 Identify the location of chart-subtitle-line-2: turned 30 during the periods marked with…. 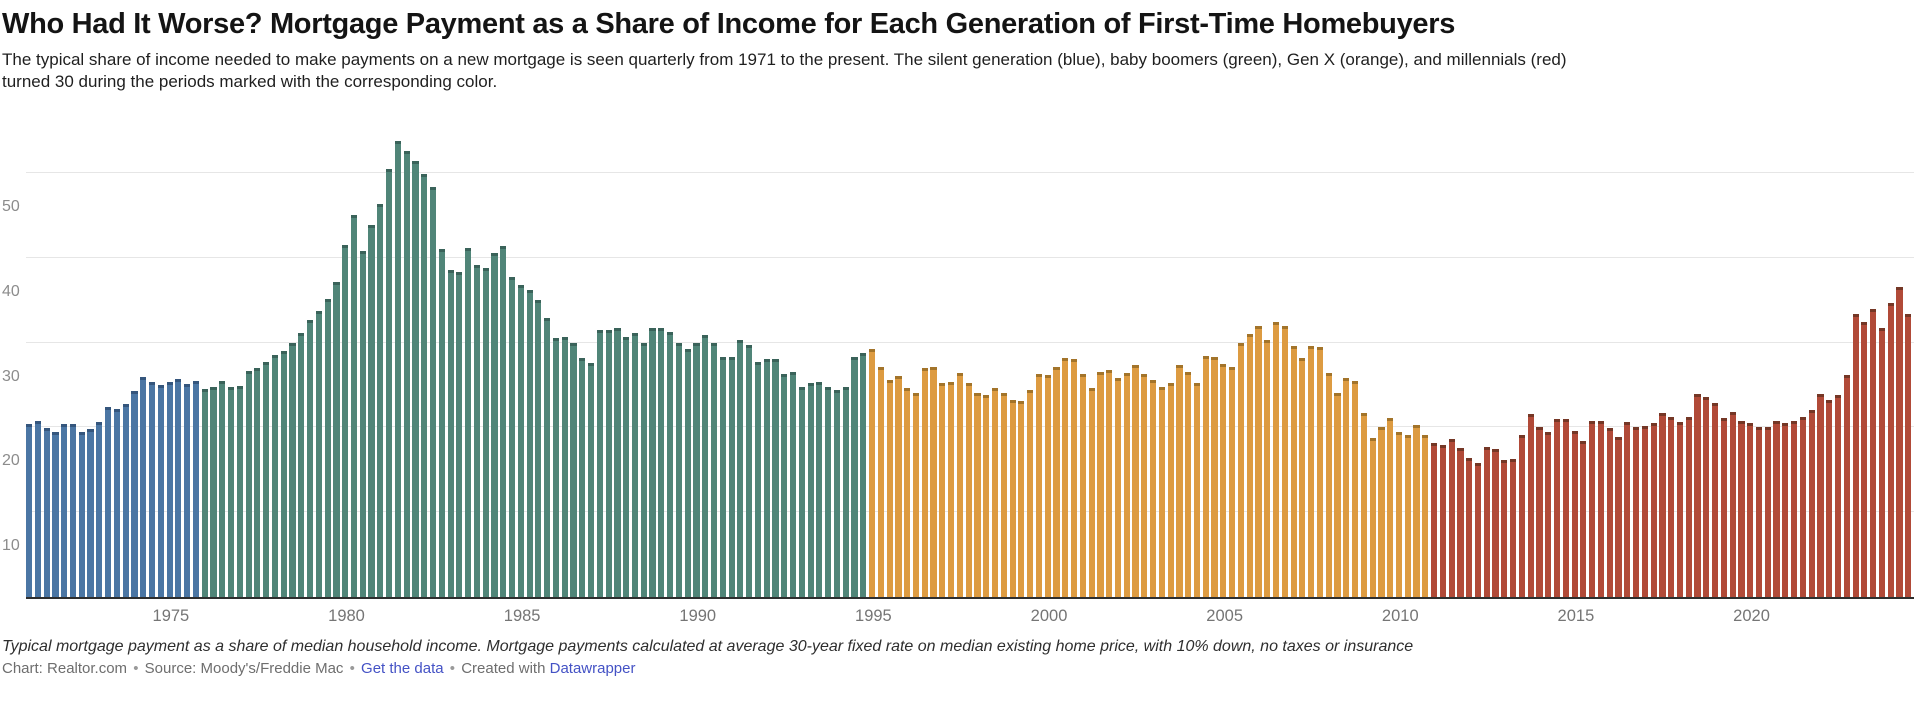
(250, 81).